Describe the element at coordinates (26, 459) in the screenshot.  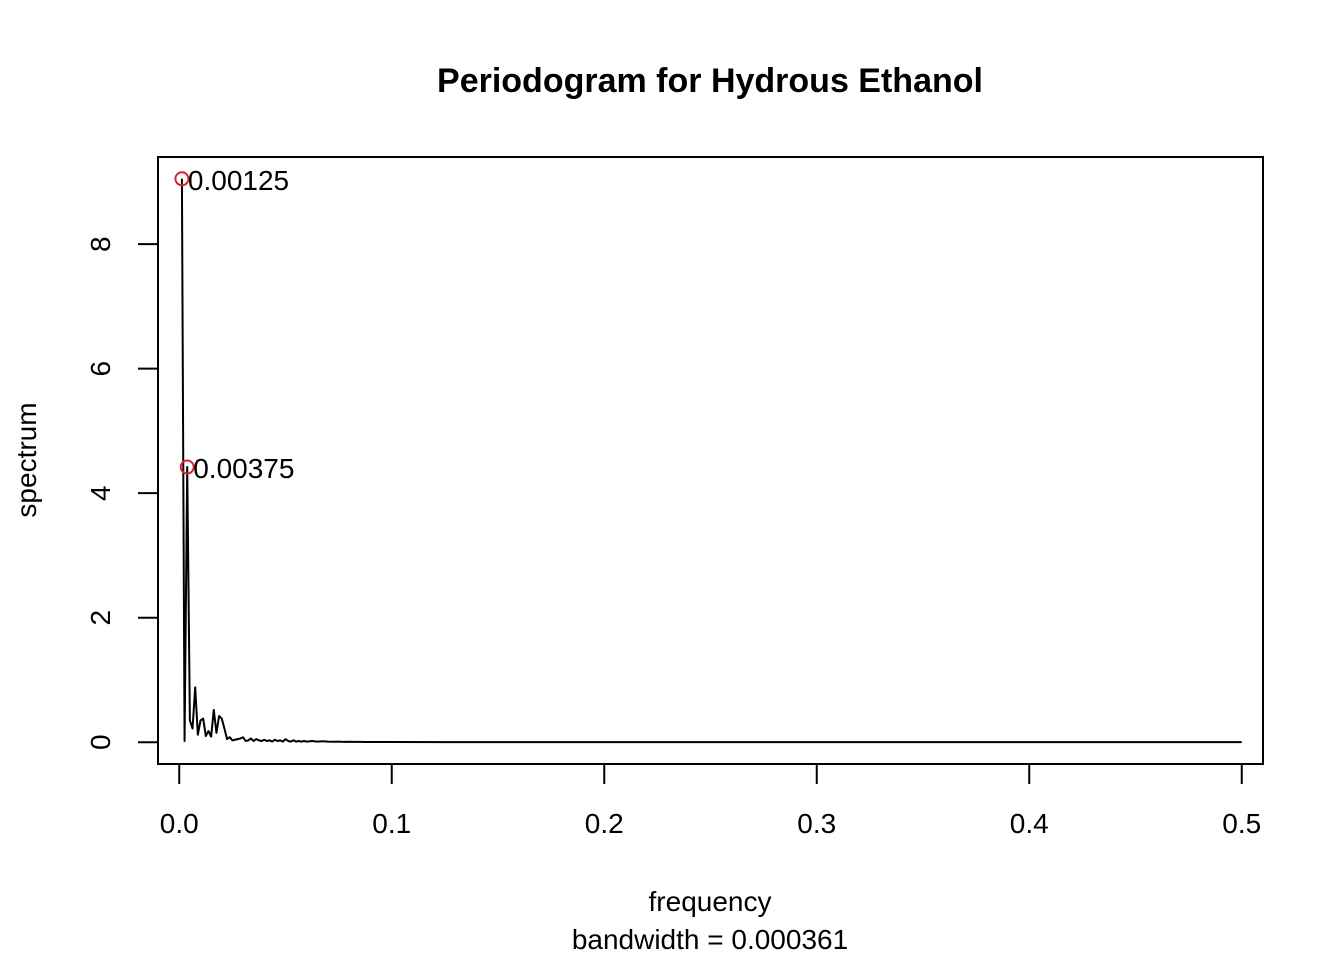
I see `y-axis-label: spectrum` at that location.